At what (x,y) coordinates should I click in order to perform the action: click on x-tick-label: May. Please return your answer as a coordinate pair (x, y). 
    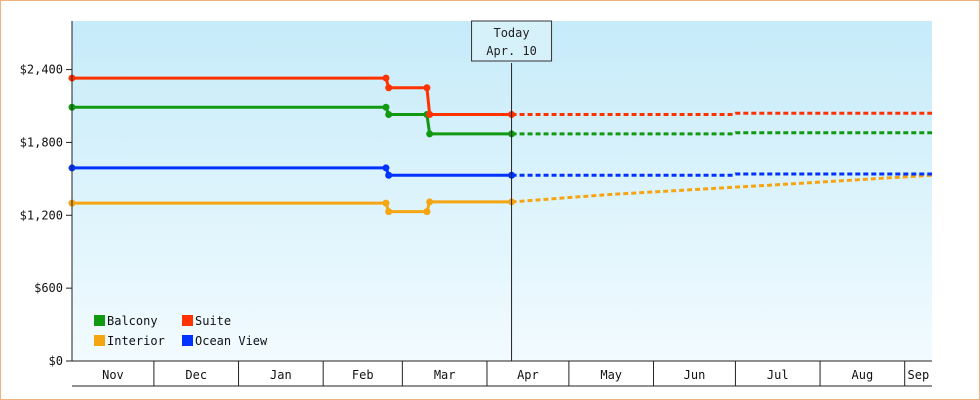
    Looking at the image, I should click on (611, 375).